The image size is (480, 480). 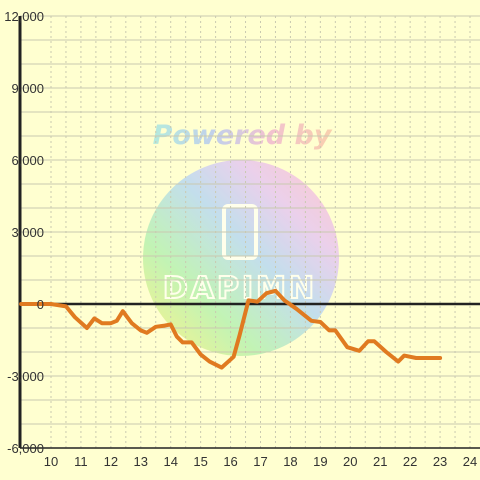 What do you see at coordinates (240, 288) in the screenshot?
I see `watermark-logo-text: DAPIMN` at bounding box center [240, 288].